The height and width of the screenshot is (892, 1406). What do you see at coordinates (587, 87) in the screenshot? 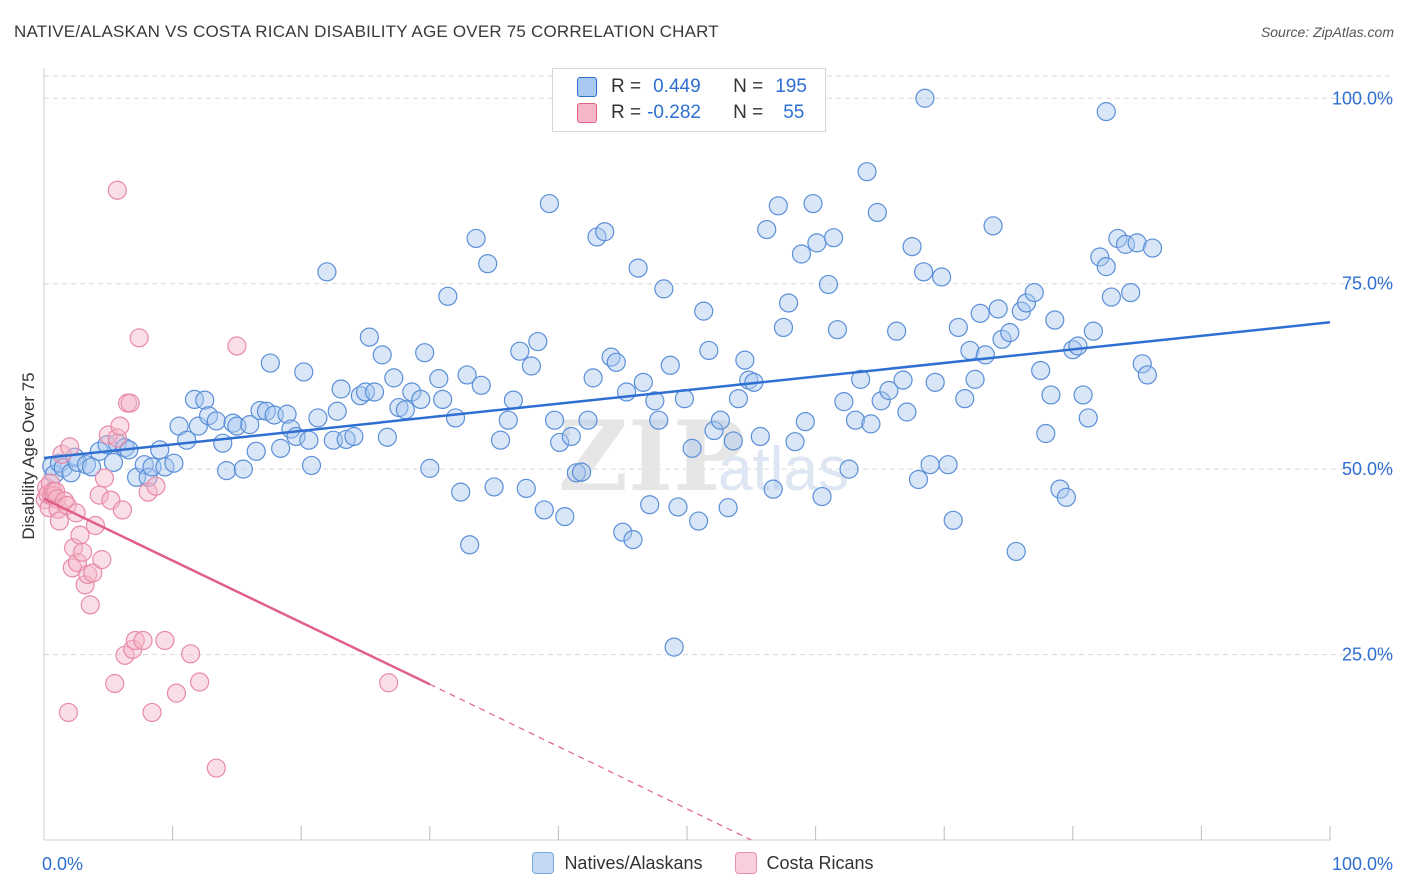
I see `legend-swatch-blue` at bounding box center [587, 87].